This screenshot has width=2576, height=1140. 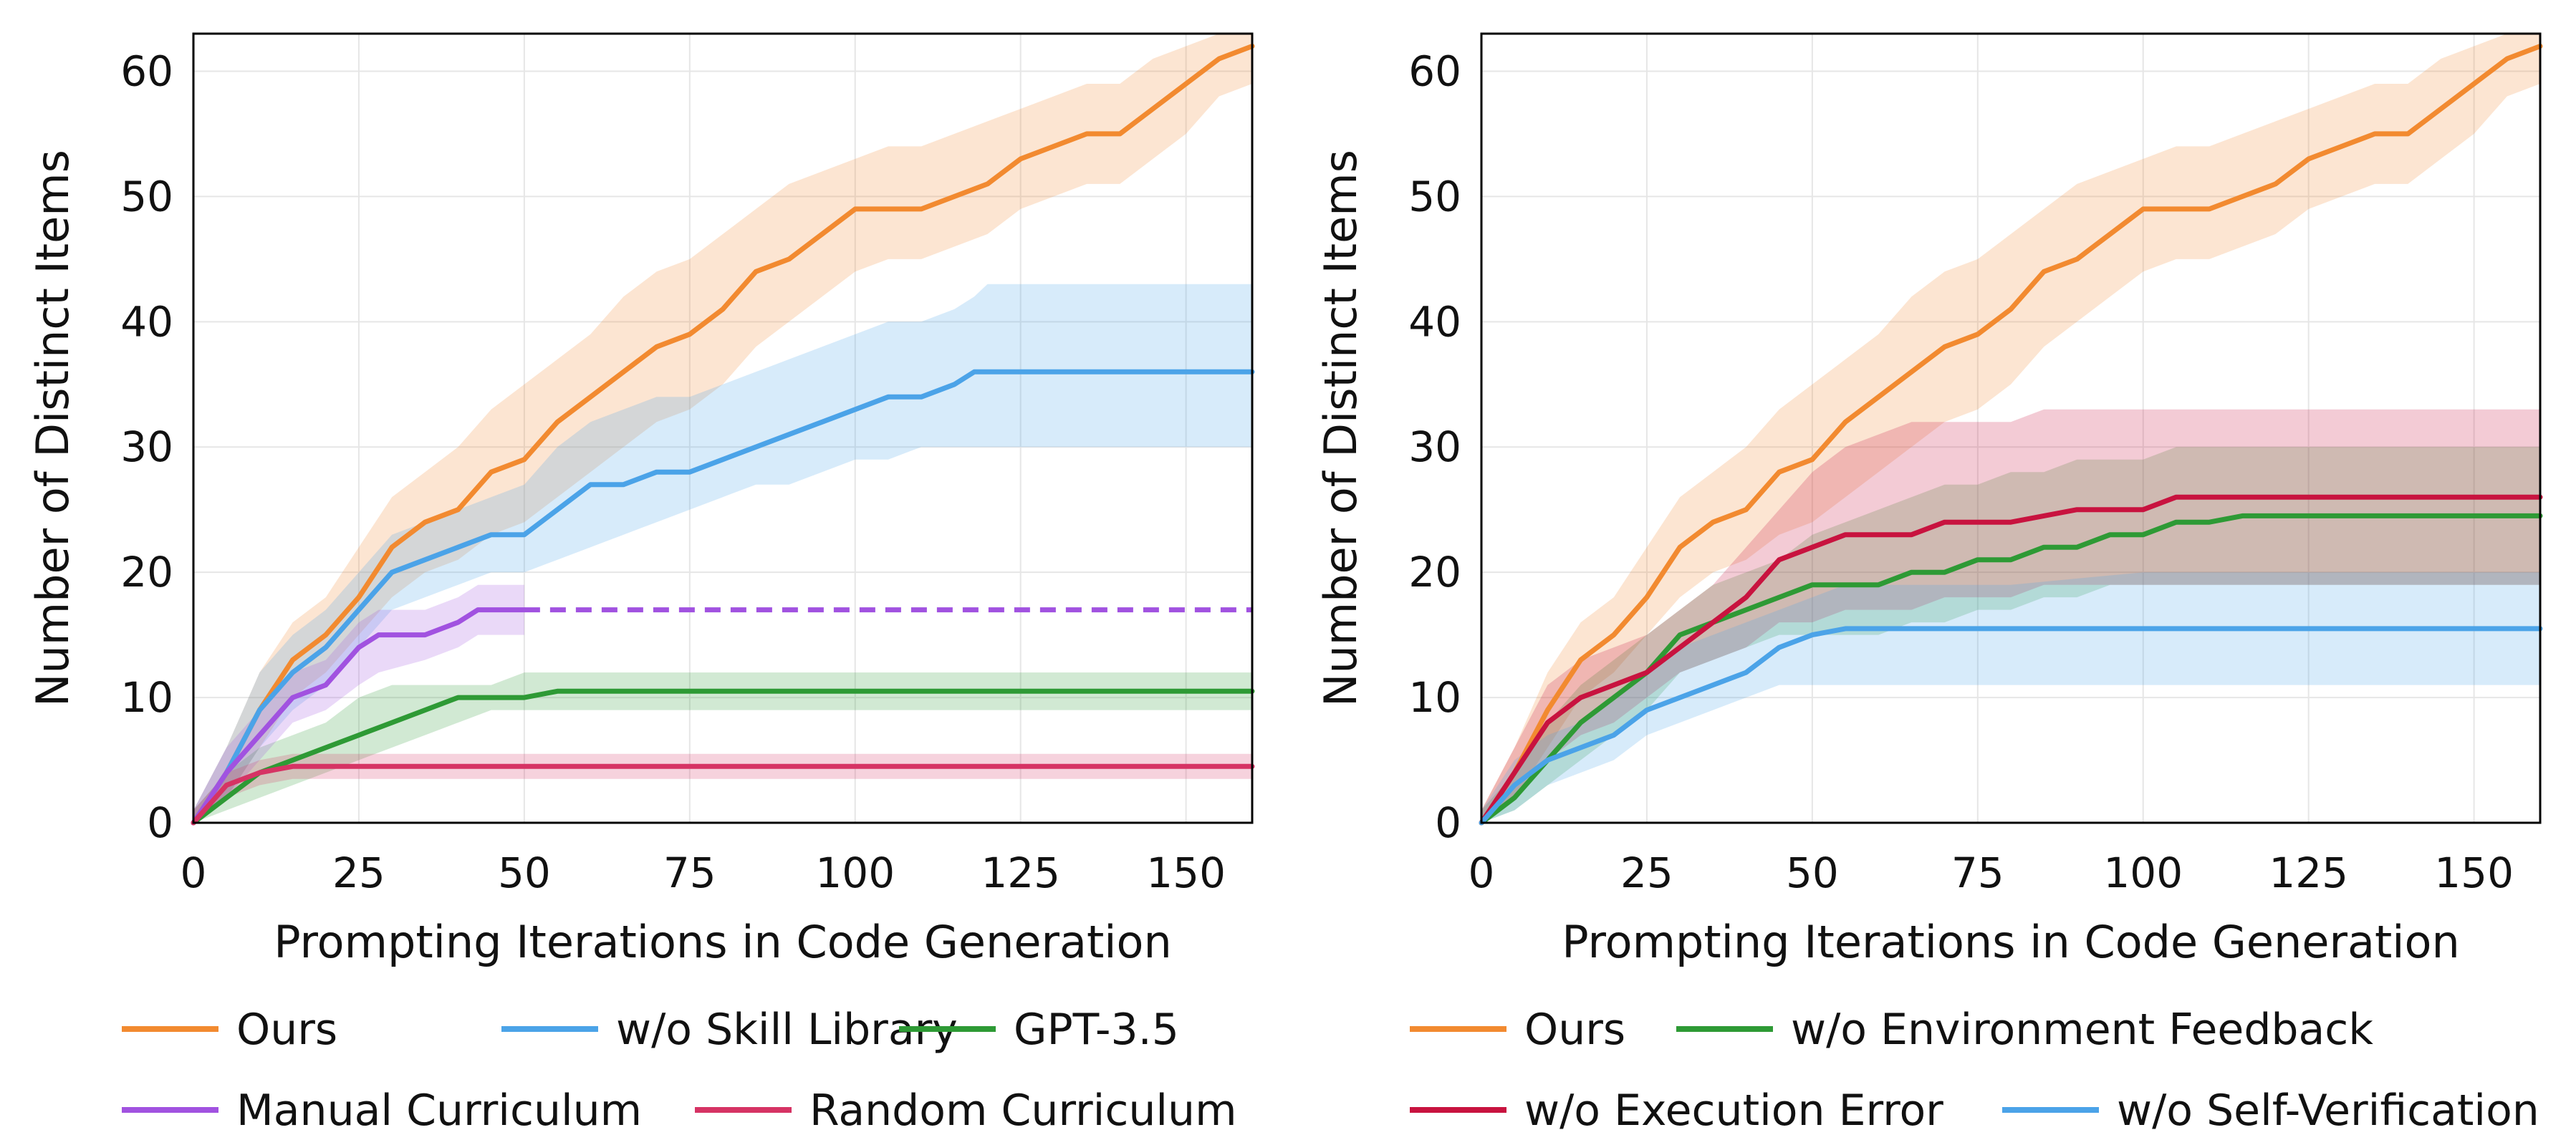 What do you see at coordinates (2328, 1111) in the screenshot?
I see `right-legend-label-w-o-self-verification: w/o Self-Verification` at bounding box center [2328, 1111].